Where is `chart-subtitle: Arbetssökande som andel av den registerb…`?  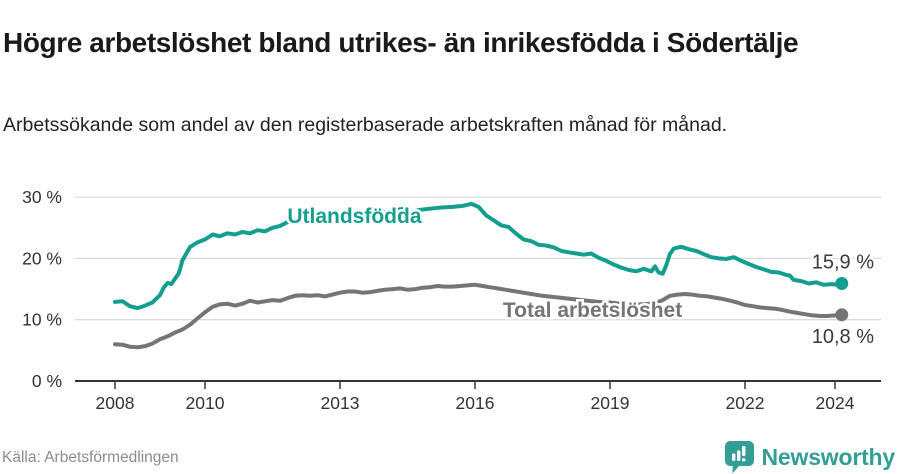
chart-subtitle: Arbetssökande som andel av den registerb… is located at coordinates (365, 124).